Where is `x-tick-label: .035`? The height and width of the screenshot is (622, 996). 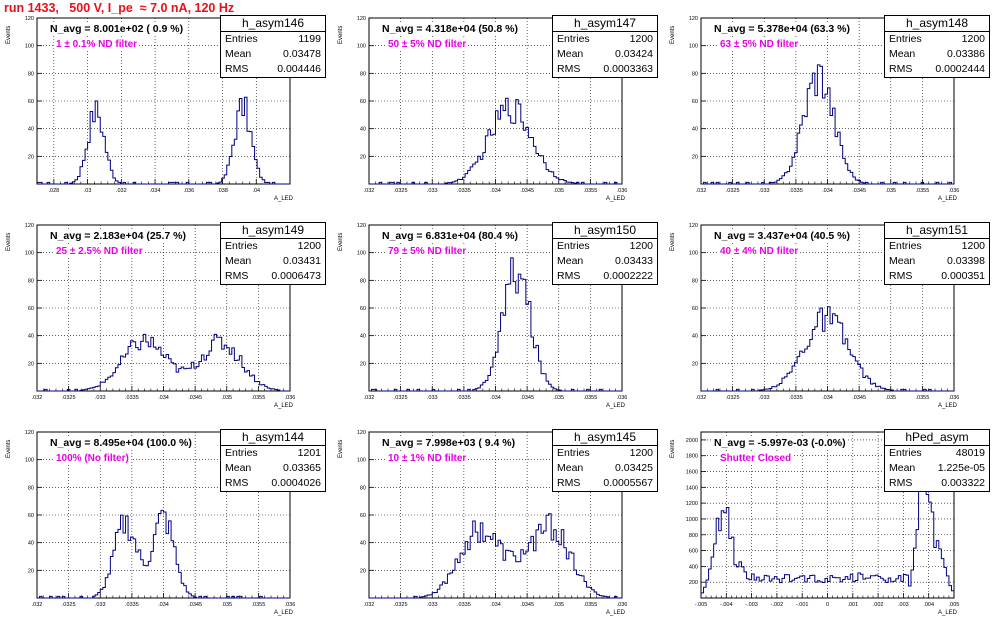 x-tick-label: .035 is located at coordinates (226, 605).